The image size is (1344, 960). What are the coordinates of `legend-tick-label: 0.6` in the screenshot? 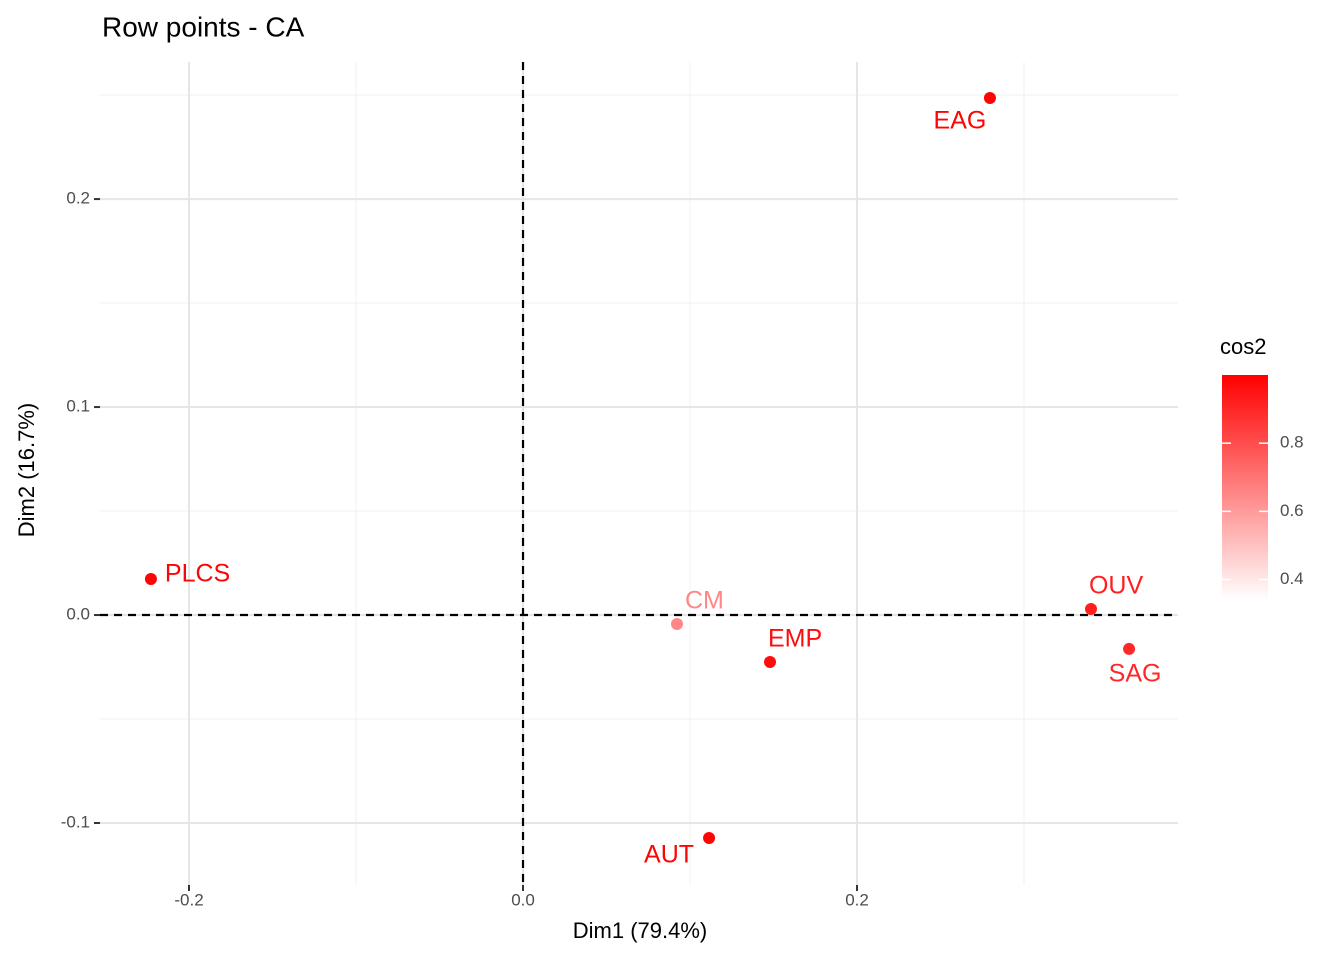 It's located at (1292, 510).